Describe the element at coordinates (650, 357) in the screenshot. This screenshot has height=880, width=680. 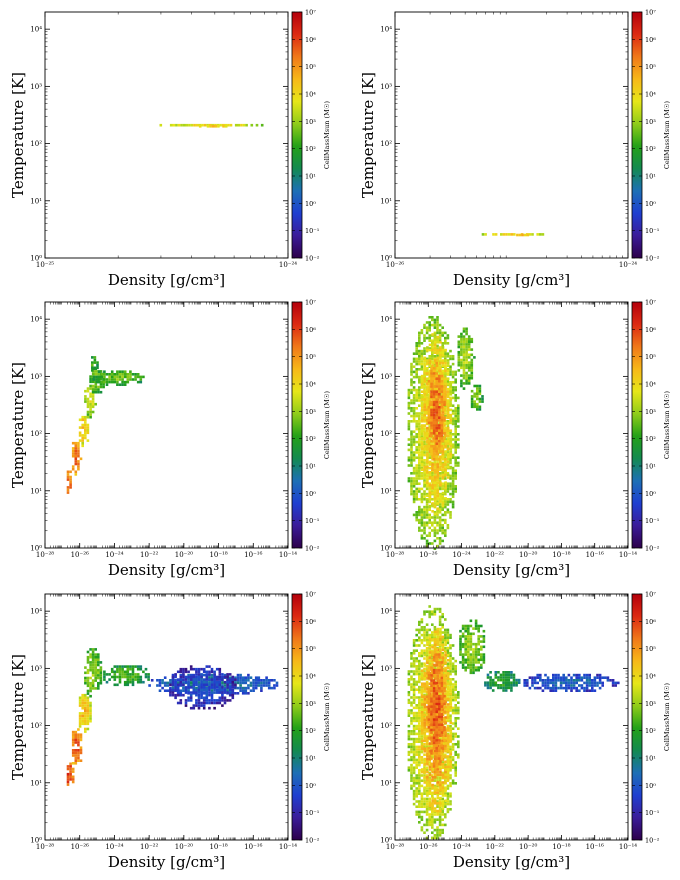
I see `colorbar-tick-label: 10⁵` at that location.